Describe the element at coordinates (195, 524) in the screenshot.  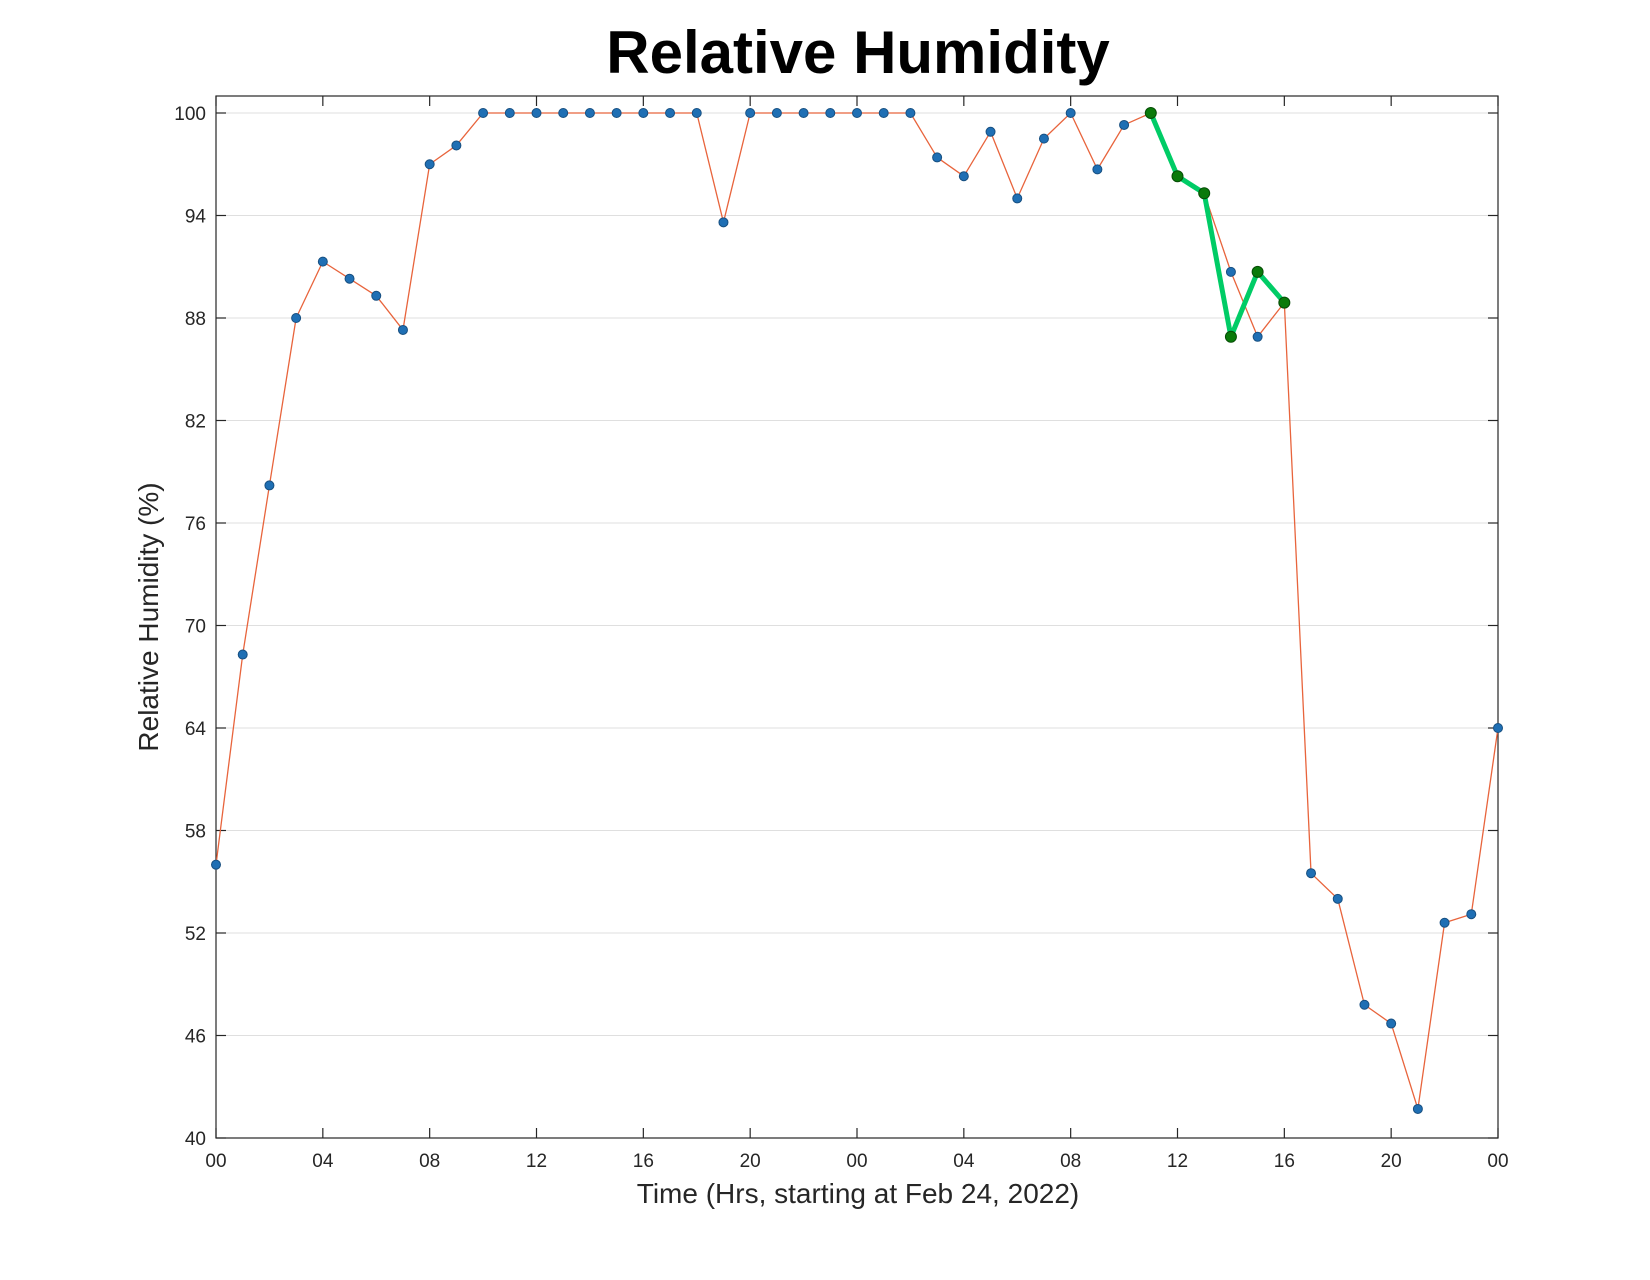
I see `y-tick-label: 76` at that location.